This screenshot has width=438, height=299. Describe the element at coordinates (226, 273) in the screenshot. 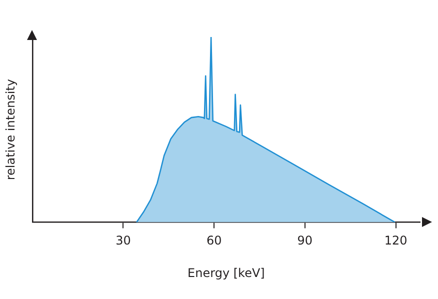

I see `x-axis-title: Energy [keV]` at that location.